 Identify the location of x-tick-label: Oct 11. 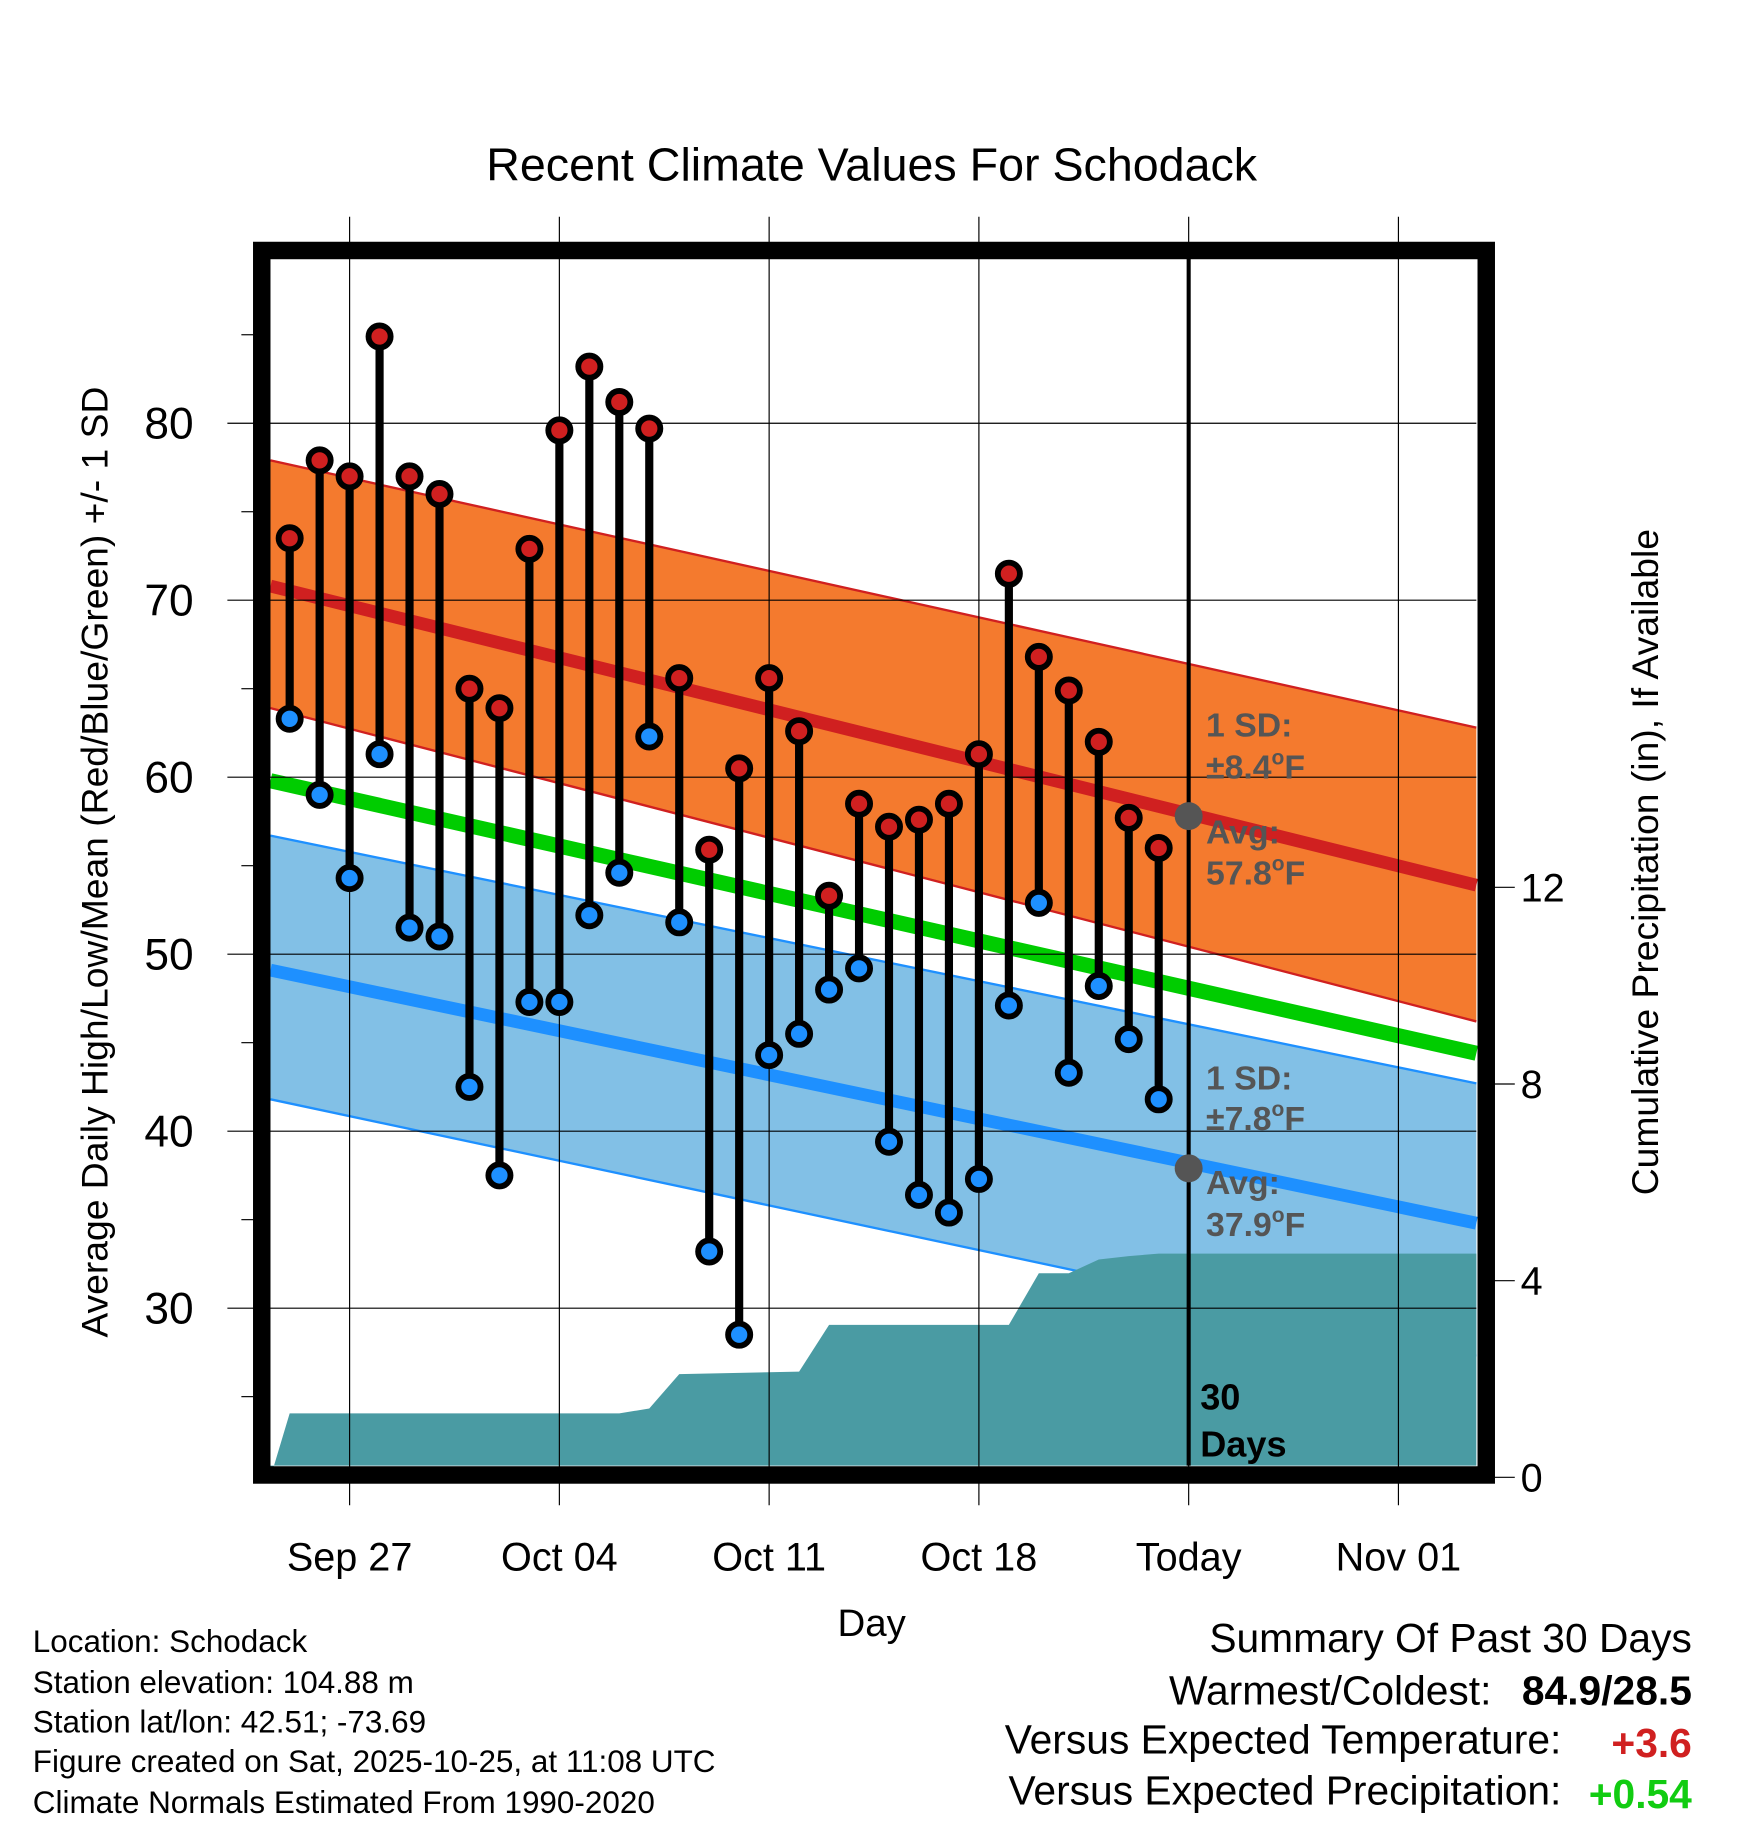
(769, 1558).